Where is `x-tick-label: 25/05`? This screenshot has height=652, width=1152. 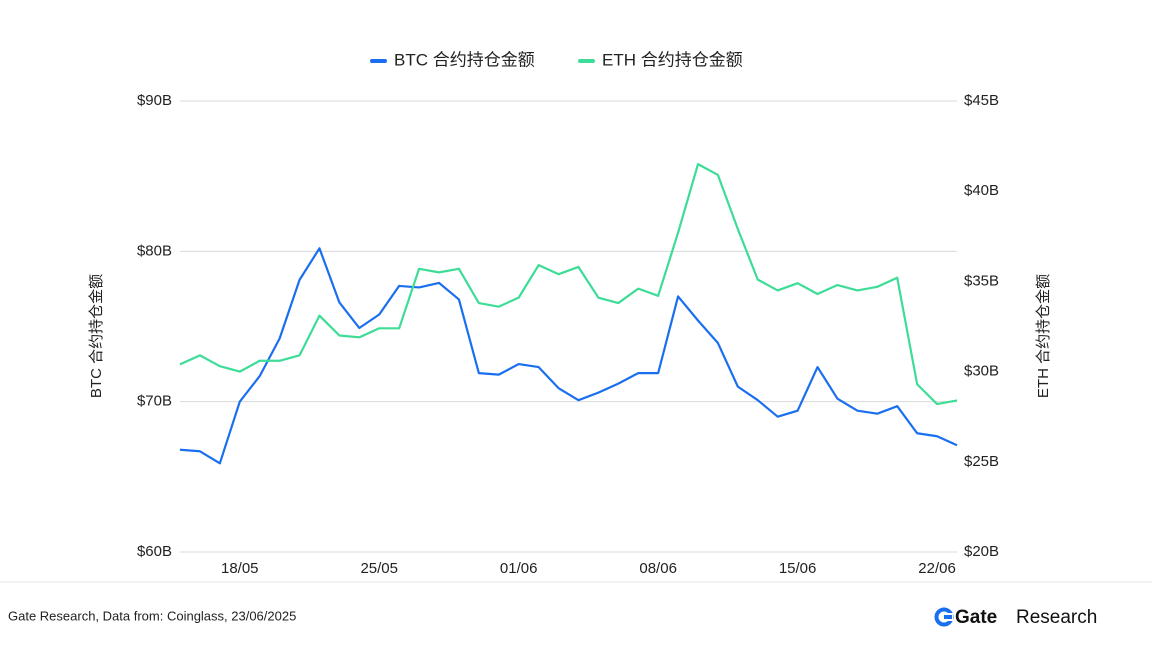 x-tick-label: 25/05 is located at coordinates (379, 568).